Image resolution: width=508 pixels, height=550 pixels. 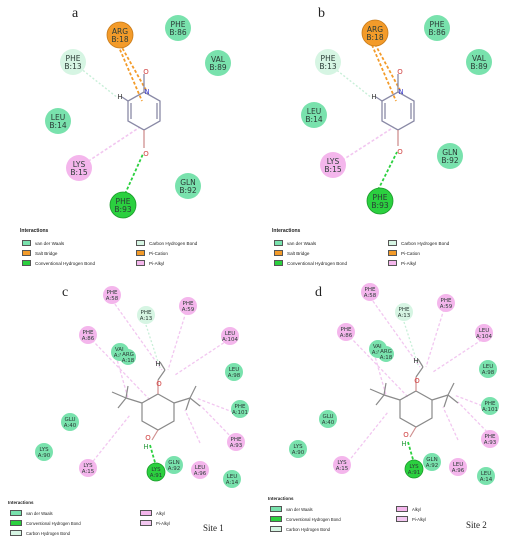 What do you see at coordinates (240, 413) in the screenshot?
I see `svg-text: A:101` at bounding box center [240, 413].